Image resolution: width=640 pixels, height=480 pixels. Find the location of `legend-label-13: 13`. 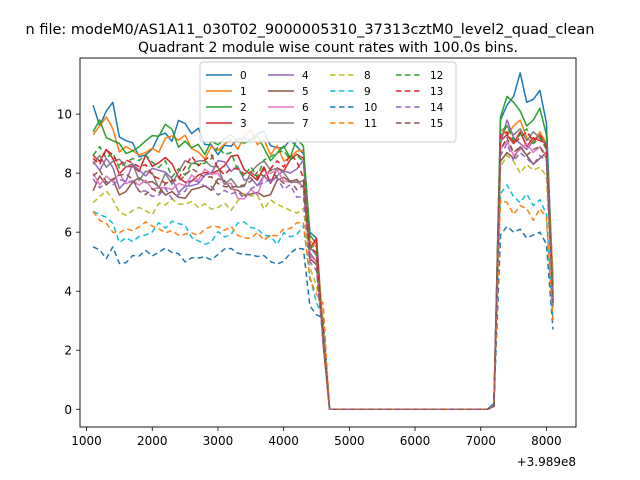

legend-label-13: 13 is located at coordinates (436, 92).